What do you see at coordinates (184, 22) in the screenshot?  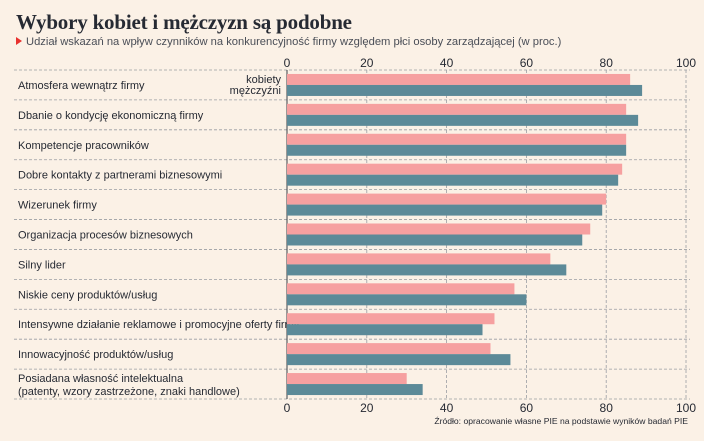 I see `chart-title: Wybory kobiet i mężczyzn są podobne` at bounding box center [184, 22].